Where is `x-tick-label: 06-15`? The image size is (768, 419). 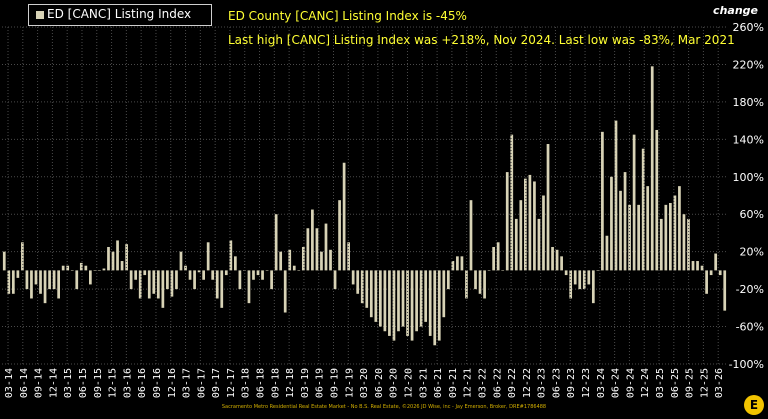
x-tick-label: 06-15 is located at coordinates (83, 383).